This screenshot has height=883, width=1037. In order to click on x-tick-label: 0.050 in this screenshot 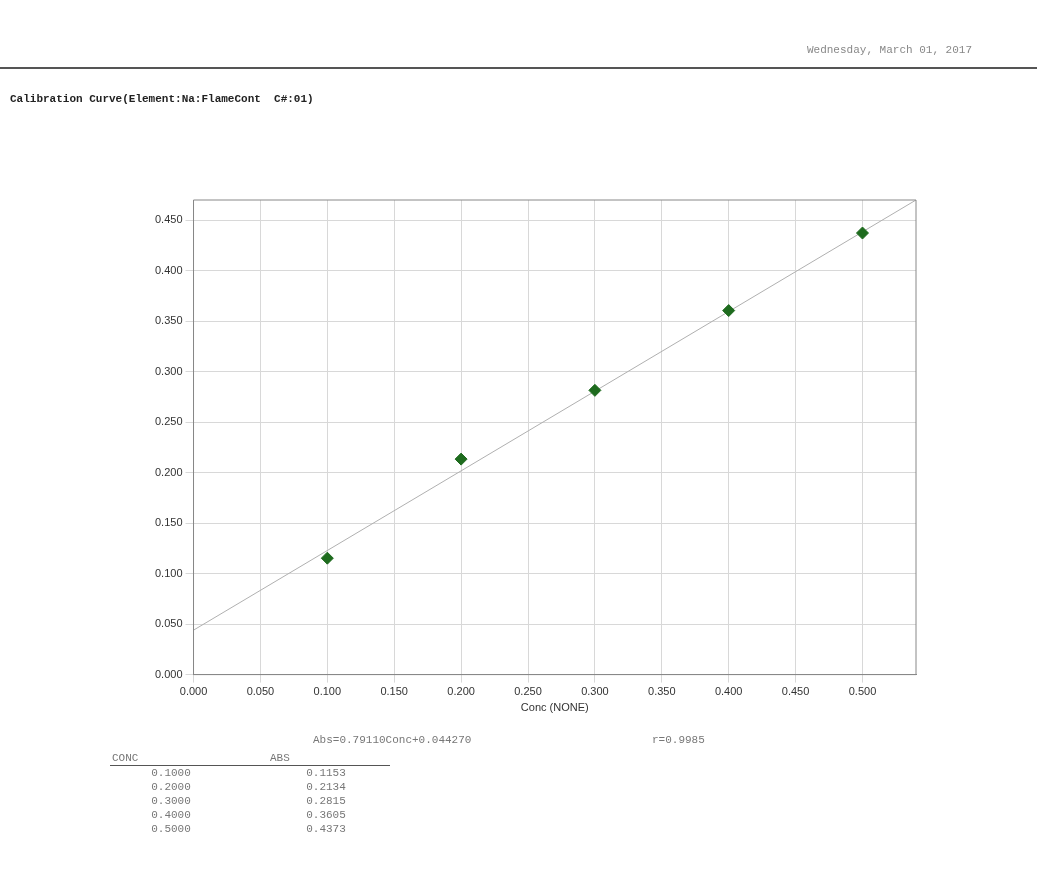, I will do `click(260, 691)`.